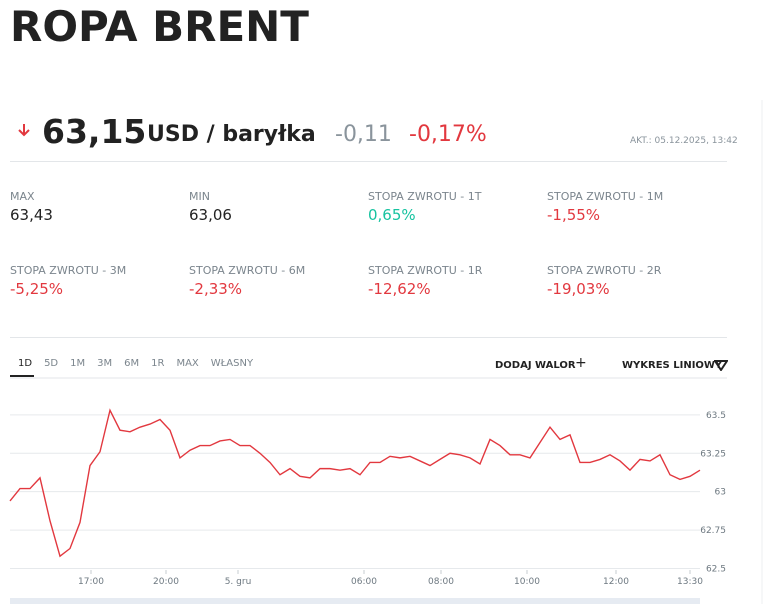  What do you see at coordinates (425, 270) in the screenshot?
I see `stat-label: STOPA ZWROTU - 1R` at bounding box center [425, 270].